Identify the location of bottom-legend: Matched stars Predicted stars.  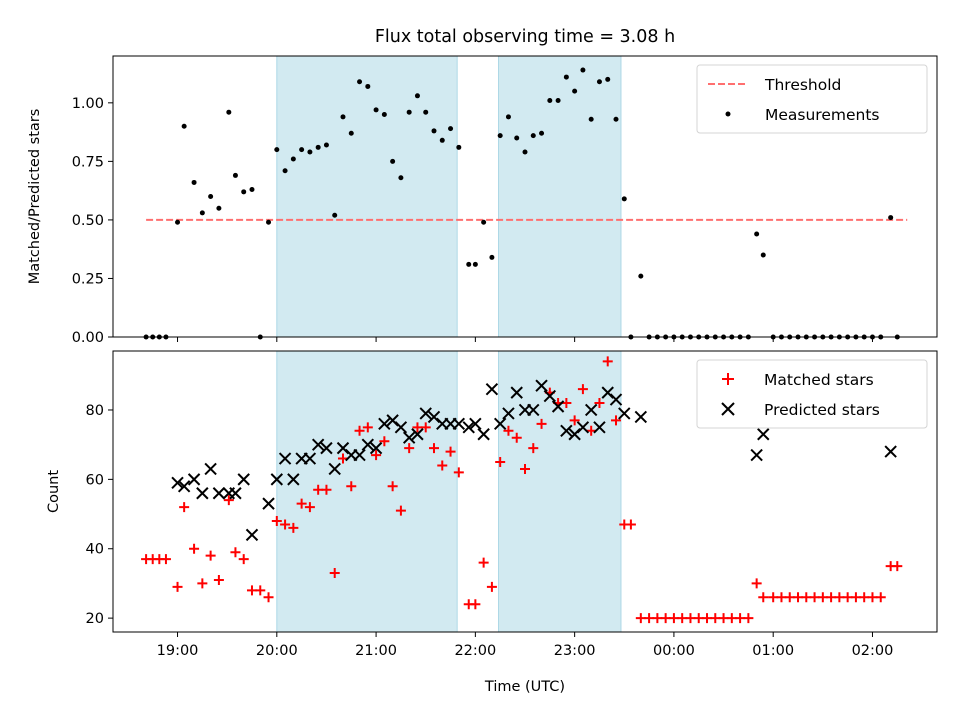
(812, 394).